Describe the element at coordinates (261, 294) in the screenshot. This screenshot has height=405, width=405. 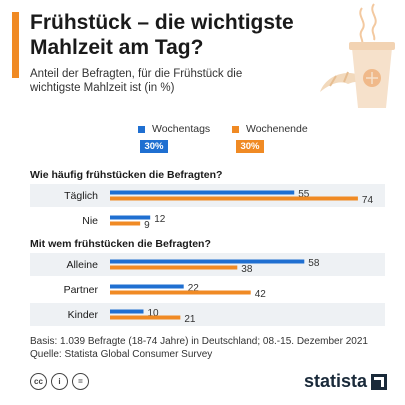
I see `data-label: 42` at that location.